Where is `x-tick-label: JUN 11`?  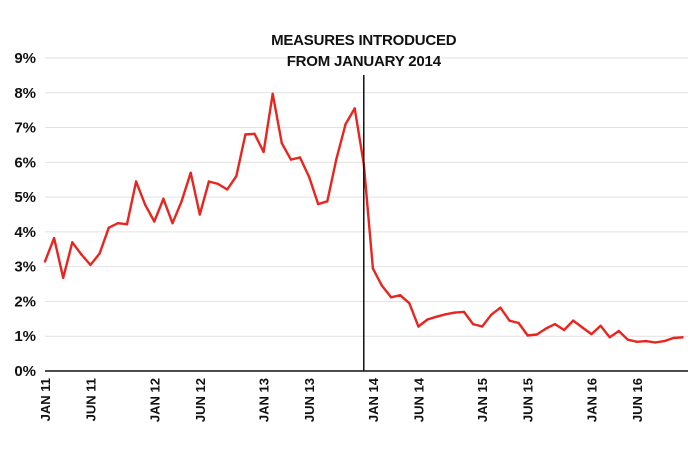
x-tick-label: JUN 11 is located at coordinates (91, 399).